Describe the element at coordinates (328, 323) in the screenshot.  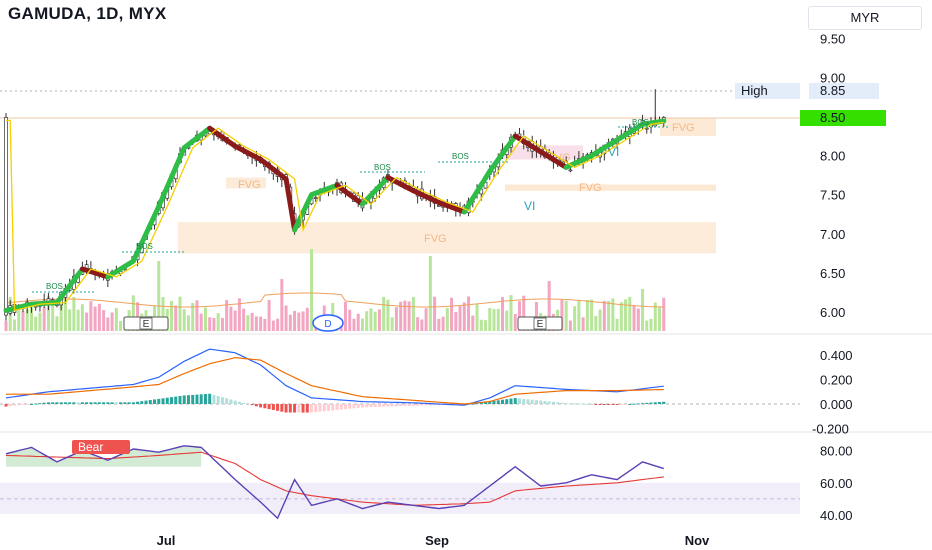
I see `dividend-badge` at that location.